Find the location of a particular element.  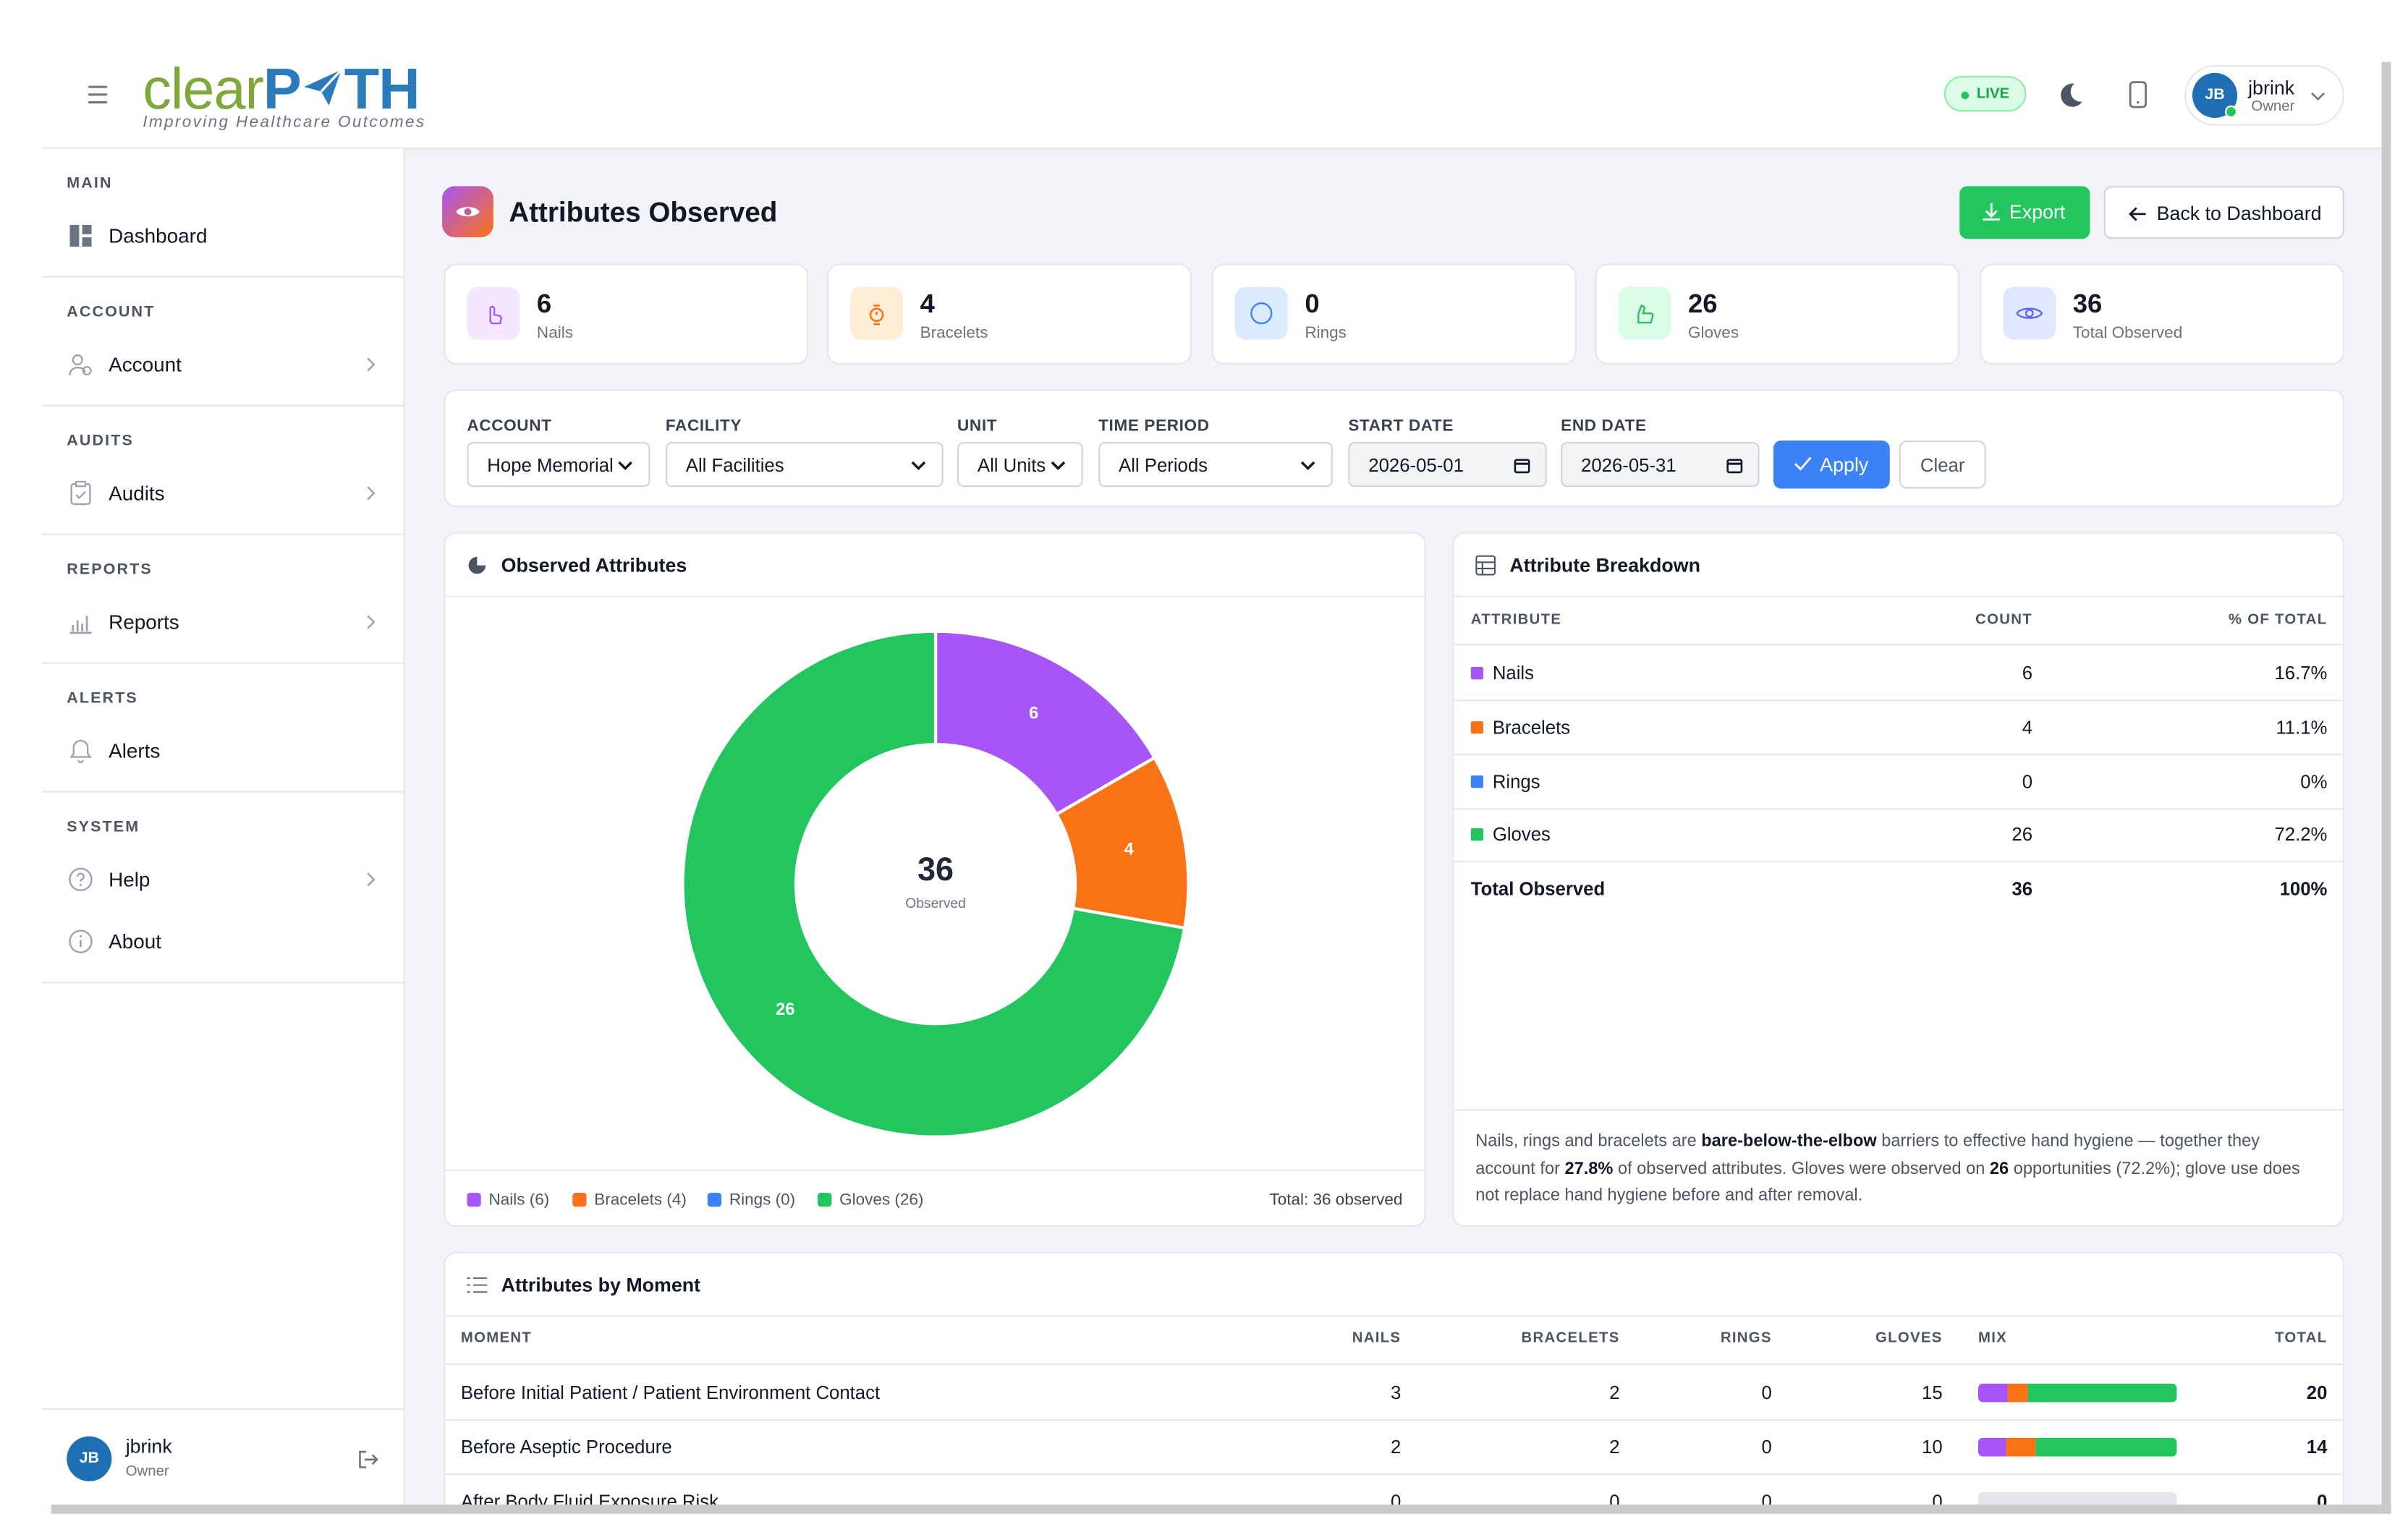

nav-label: Alerts is located at coordinates (135, 751).